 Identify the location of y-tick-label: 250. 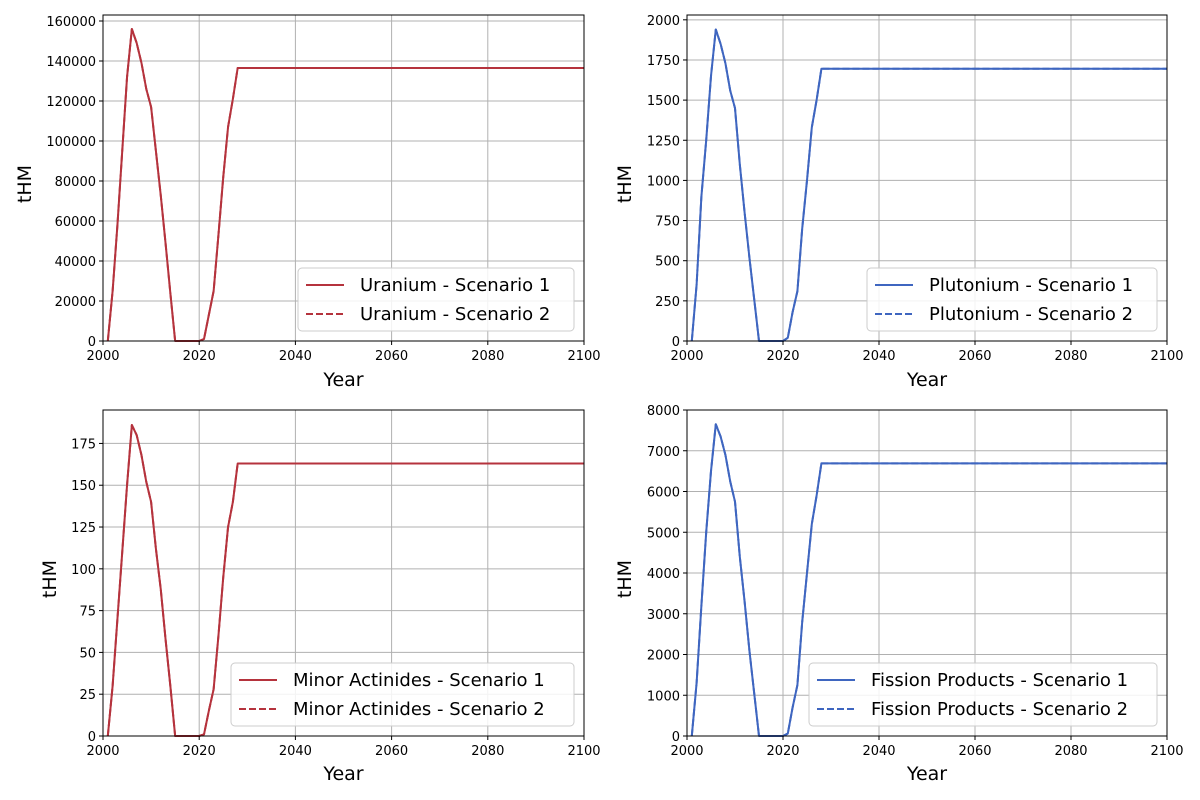
(667, 302).